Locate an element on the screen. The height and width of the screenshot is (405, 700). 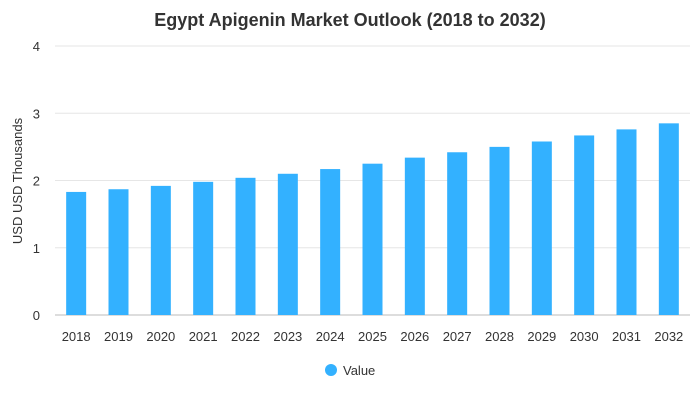
bar-2030 is located at coordinates (584, 225).